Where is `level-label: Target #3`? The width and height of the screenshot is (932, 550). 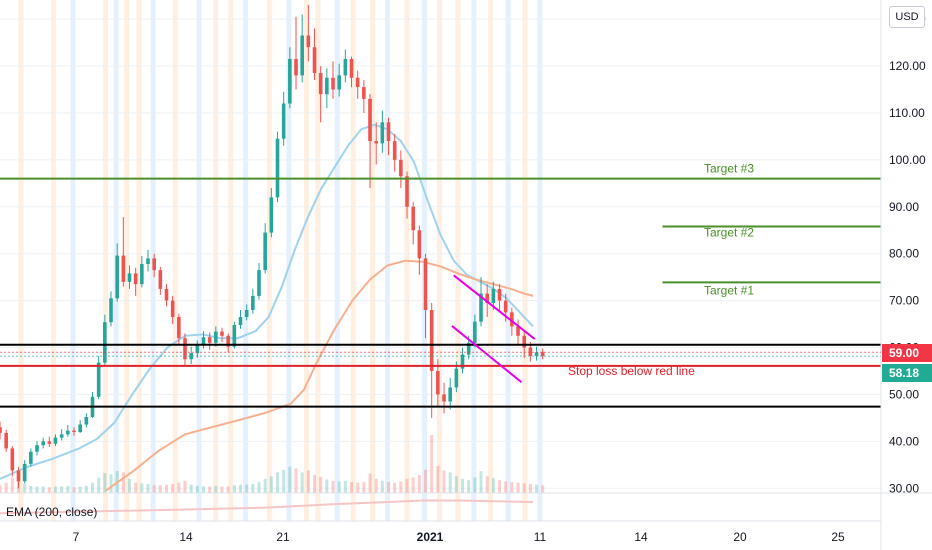 level-label: Target #3 is located at coordinates (729, 169).